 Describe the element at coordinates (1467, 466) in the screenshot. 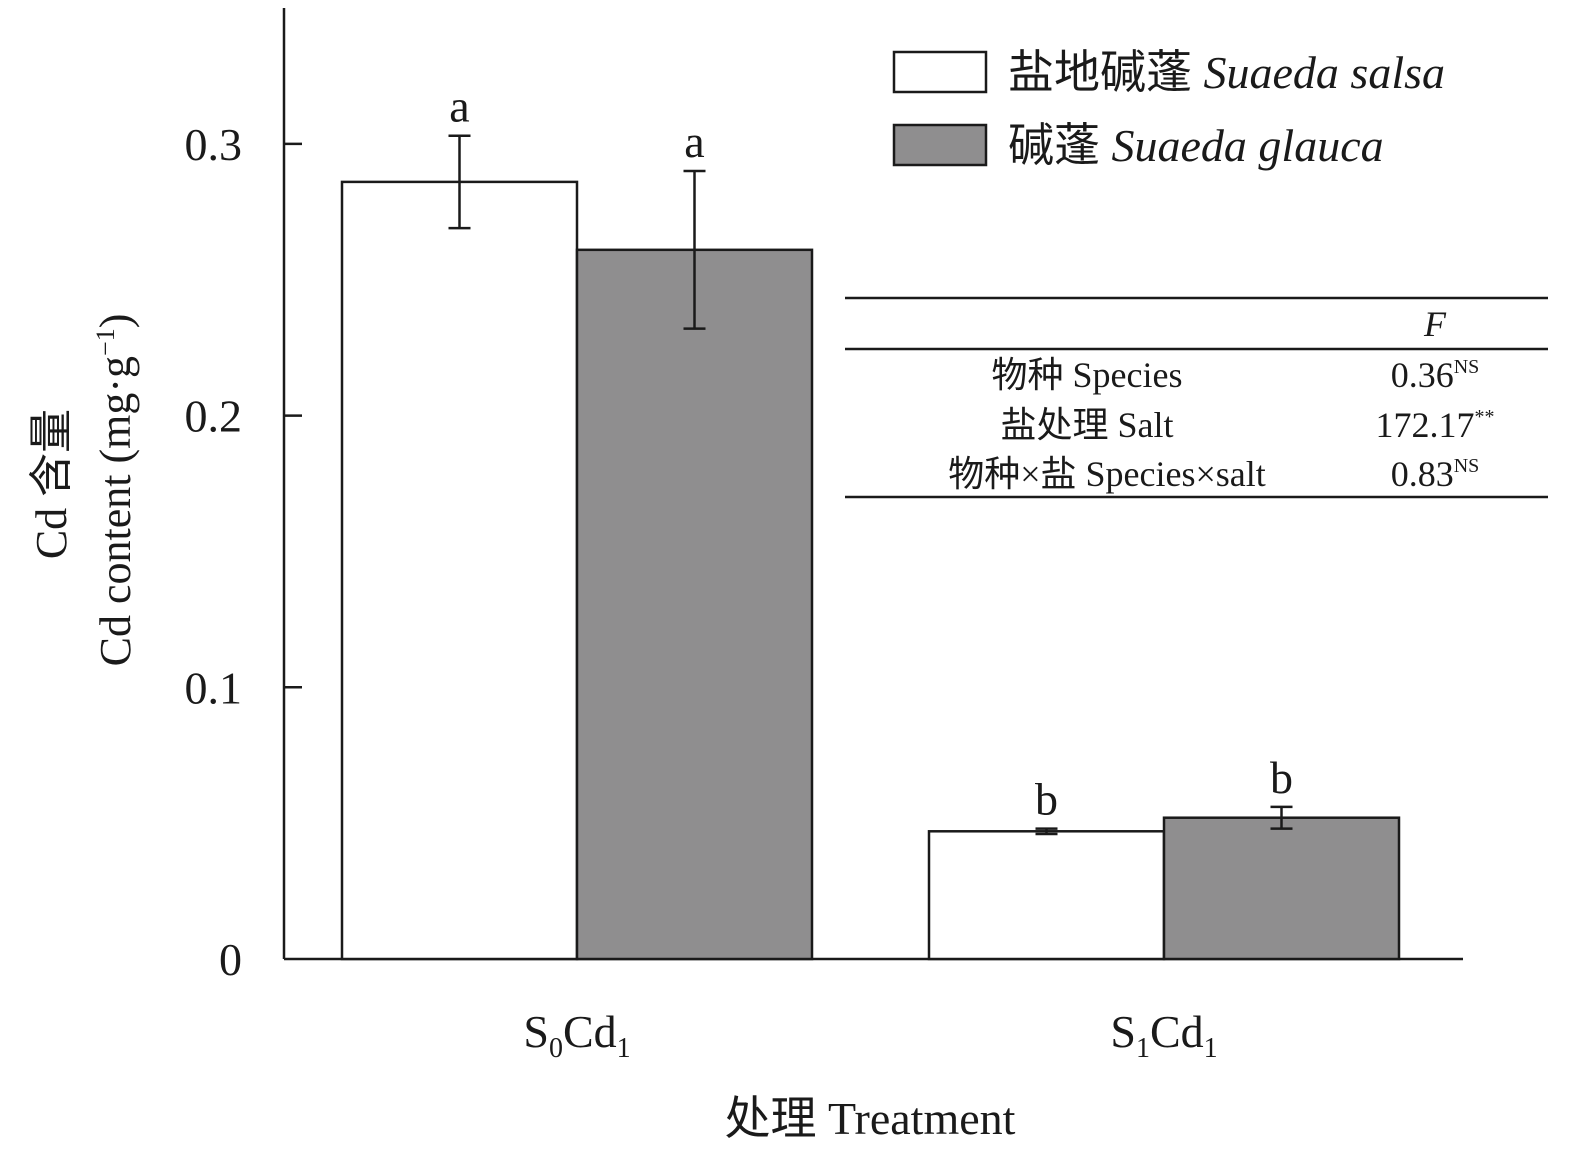

I see `table-row-interaction-sig: NS` at that location.